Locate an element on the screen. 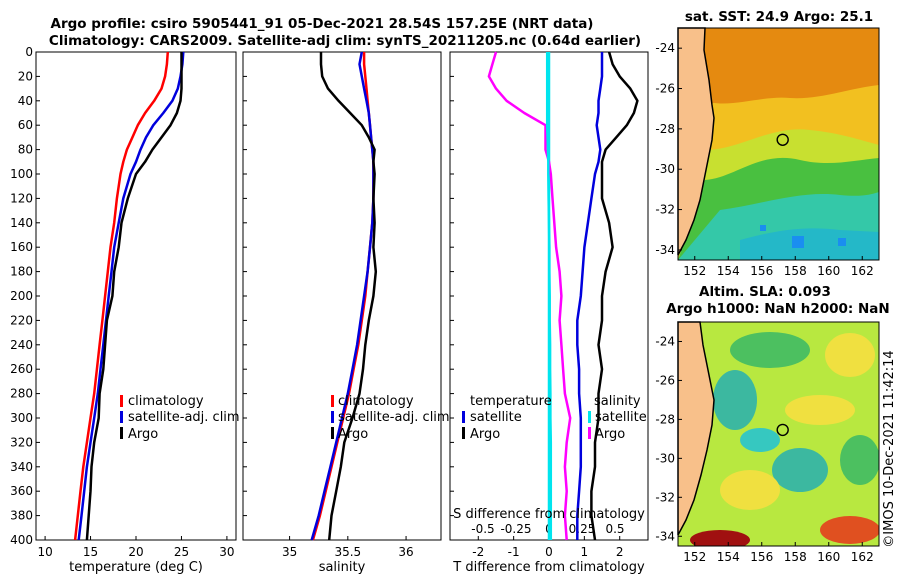 This screenshot has width=900, height=580. x-tick-label: -1 is located at coordinates (514, 552).